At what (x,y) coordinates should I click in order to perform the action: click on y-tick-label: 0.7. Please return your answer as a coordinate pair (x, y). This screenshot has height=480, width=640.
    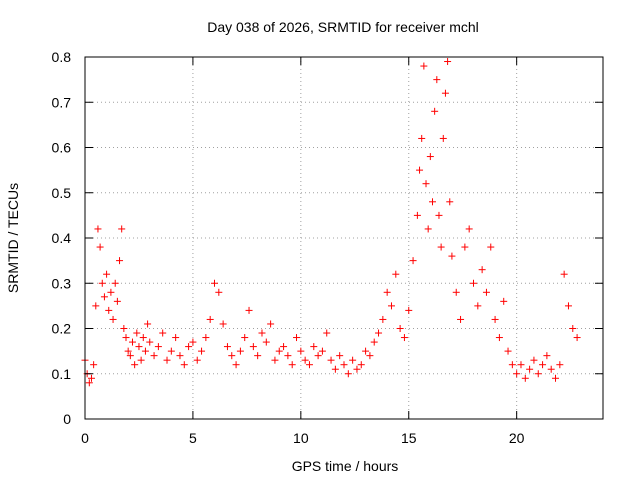
    Looking at the image, I should click on (62, 102).